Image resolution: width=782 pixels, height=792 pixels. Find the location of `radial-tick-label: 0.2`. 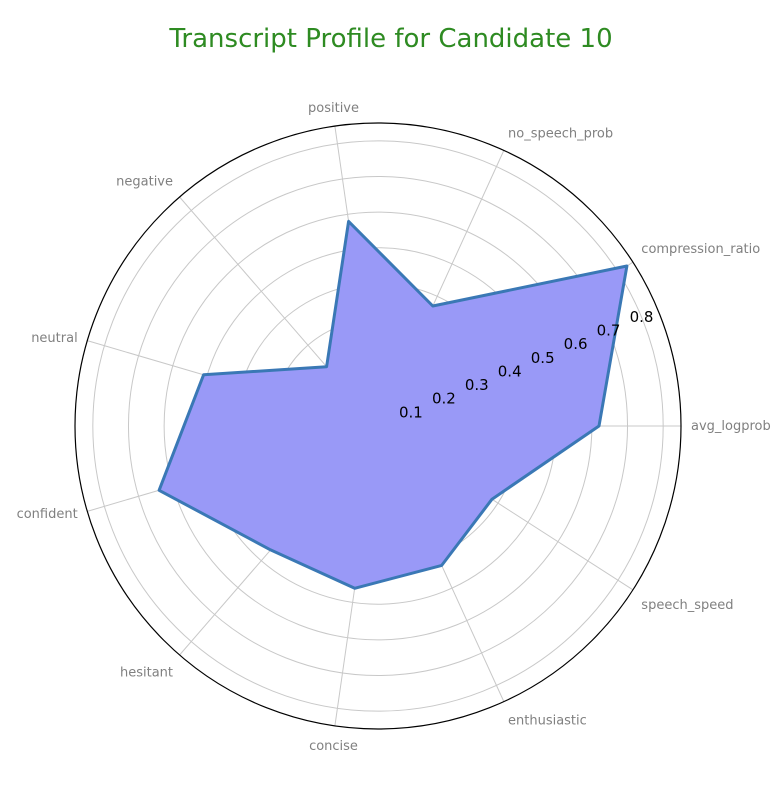

radial-tick-label: 0.2 is located at coordinates (444, 399).